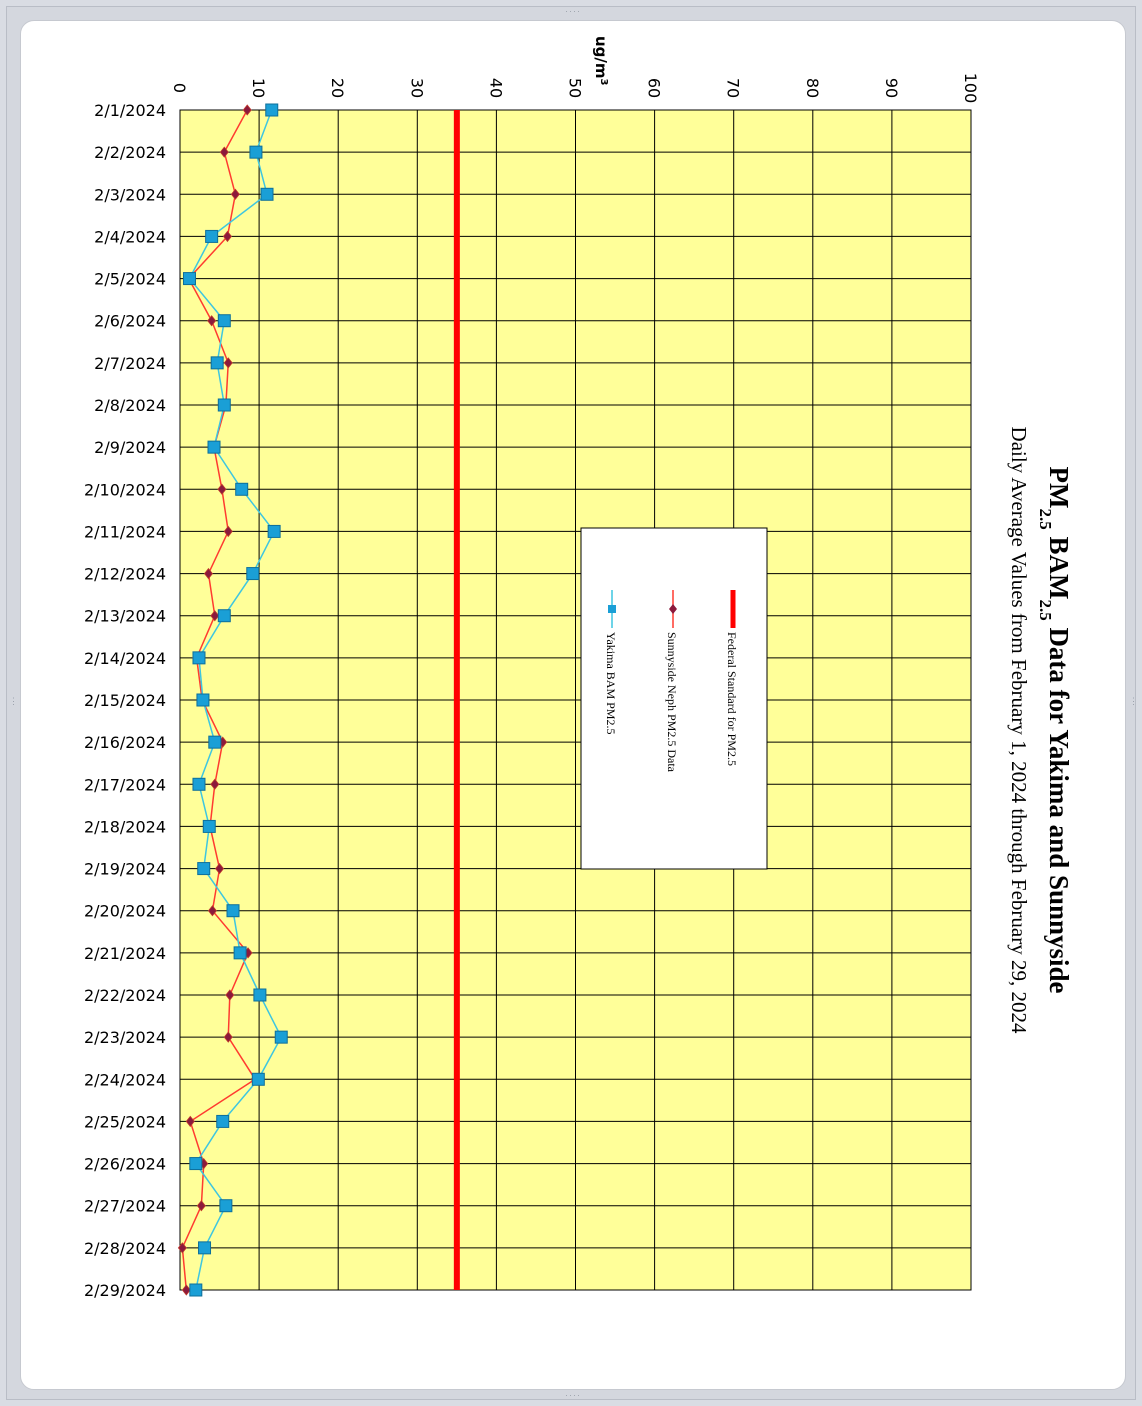 Image resolution: width=1142 pixels, height=1406 pixels. Describe the element at coordinates (416, 88) in the screenshot. I see `value-tick-label: 30` at that location.